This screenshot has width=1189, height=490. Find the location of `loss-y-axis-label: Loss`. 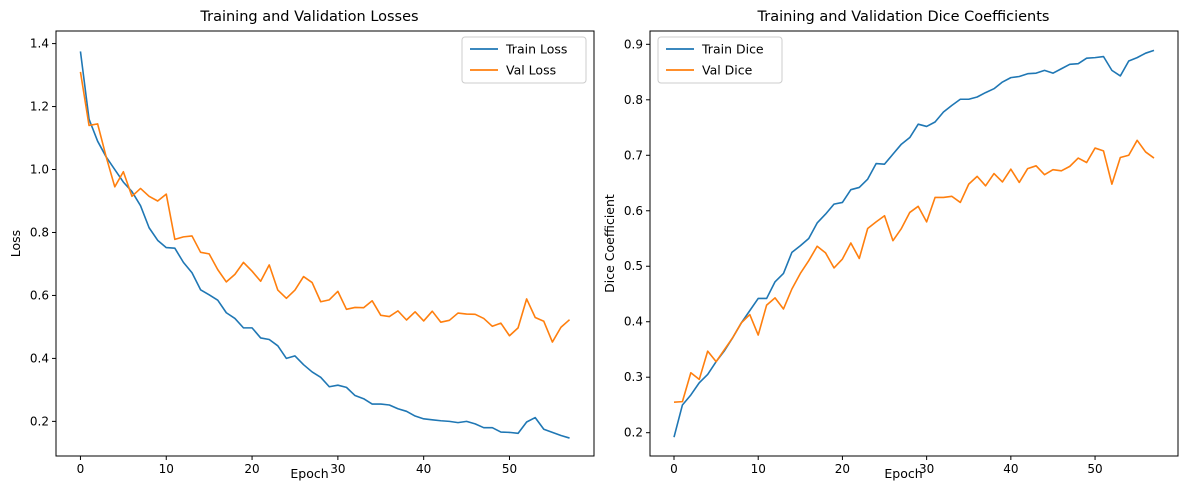

loss-y-axis-label: Loss is located at coordinates (15, 243).